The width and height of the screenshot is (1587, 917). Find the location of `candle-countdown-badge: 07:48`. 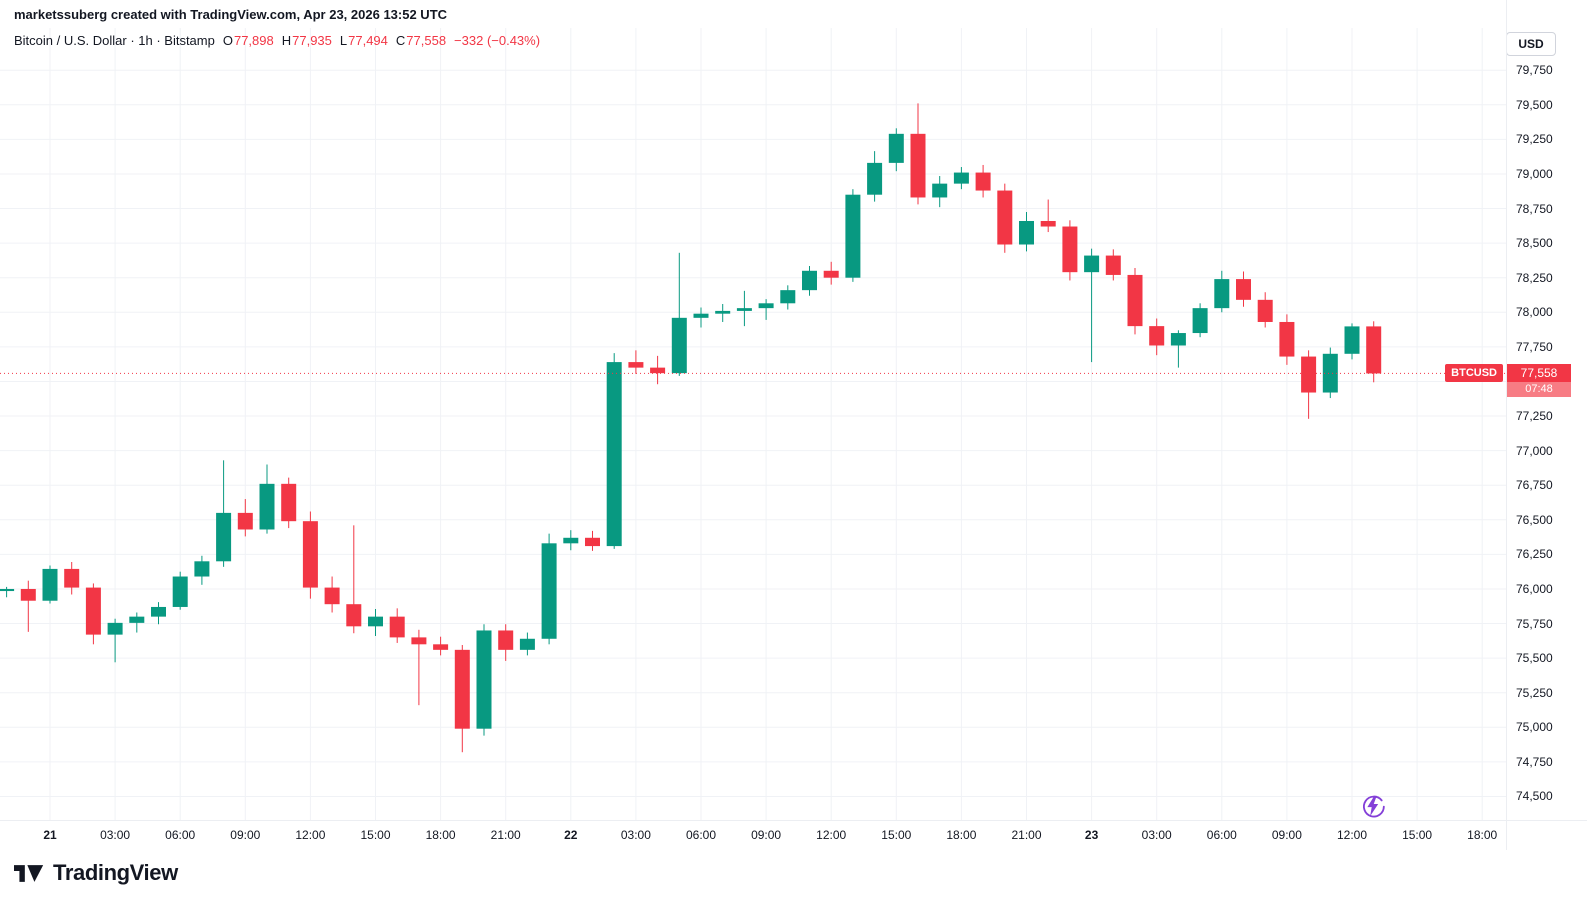

candle-countdown-badge: 07:48 is located at coordinates (1539, 390).